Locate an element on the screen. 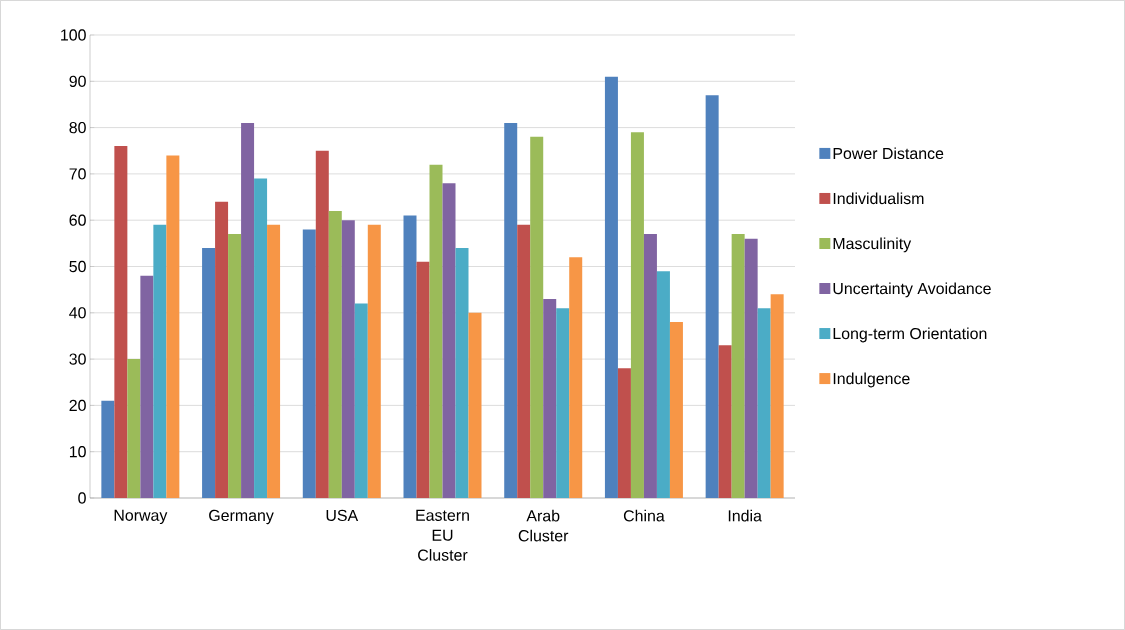  legend-label: Indulgence is located at coordinates (871, 380).